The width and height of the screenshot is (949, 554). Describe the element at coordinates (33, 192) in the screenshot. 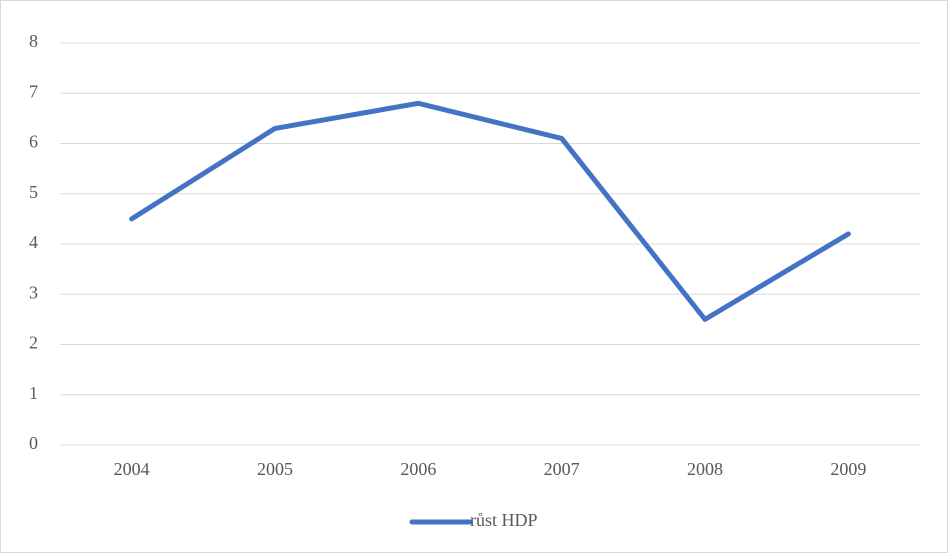

I see `y-tick-label: 5` at that location.